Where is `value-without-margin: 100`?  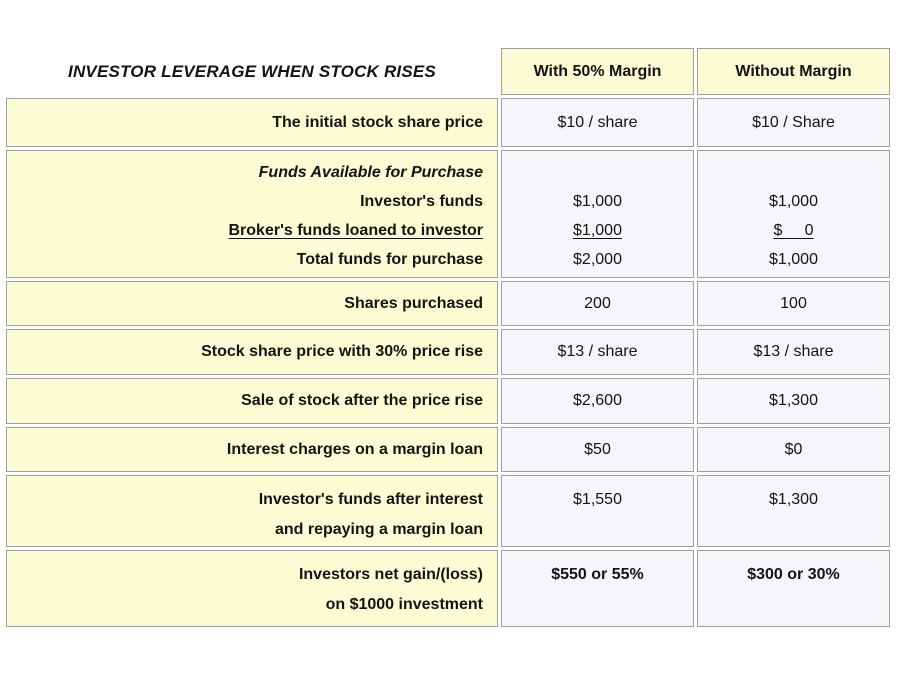 value-without-margin: 100 is located at coordinates (793, 303).